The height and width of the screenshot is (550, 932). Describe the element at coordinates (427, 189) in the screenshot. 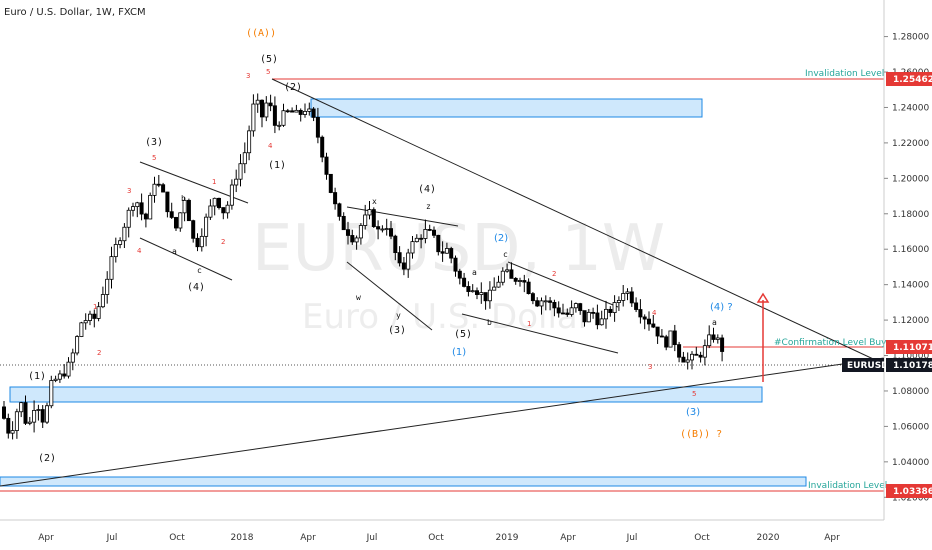

I see `wave-label-4-mid: (4)` at that location.